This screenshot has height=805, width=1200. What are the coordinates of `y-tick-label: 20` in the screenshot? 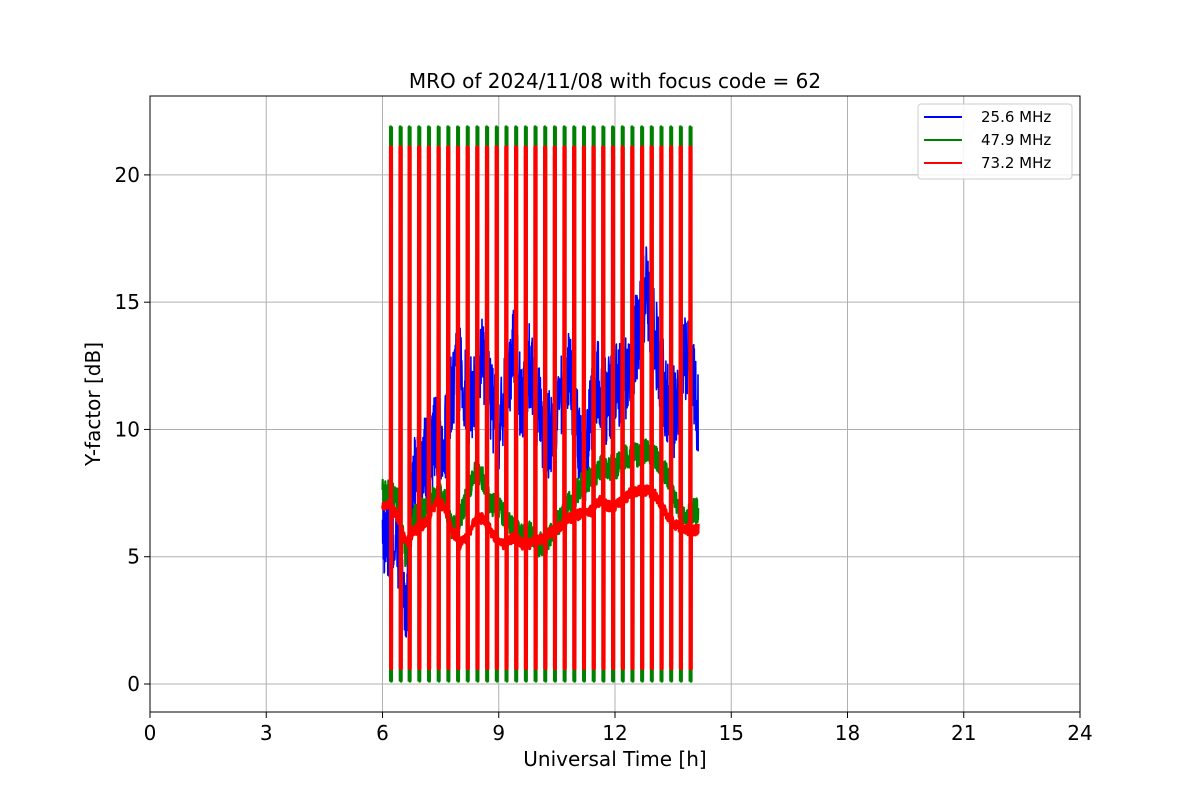 It's located at (127, 175).